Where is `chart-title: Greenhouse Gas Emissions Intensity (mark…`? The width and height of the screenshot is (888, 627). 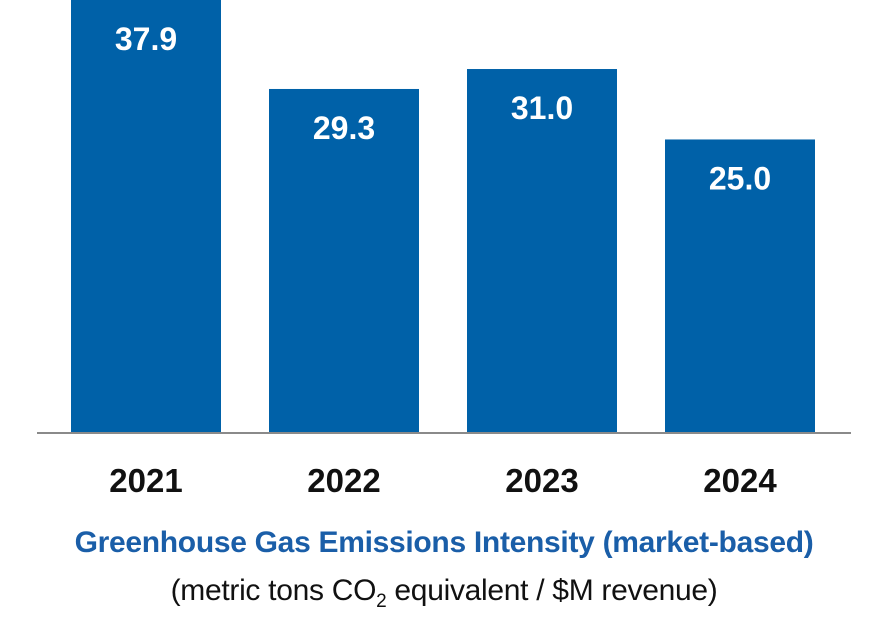 chart-title: Greenhouse Gas Emissions Intensity (mark… is located at coordinates (444, 542).